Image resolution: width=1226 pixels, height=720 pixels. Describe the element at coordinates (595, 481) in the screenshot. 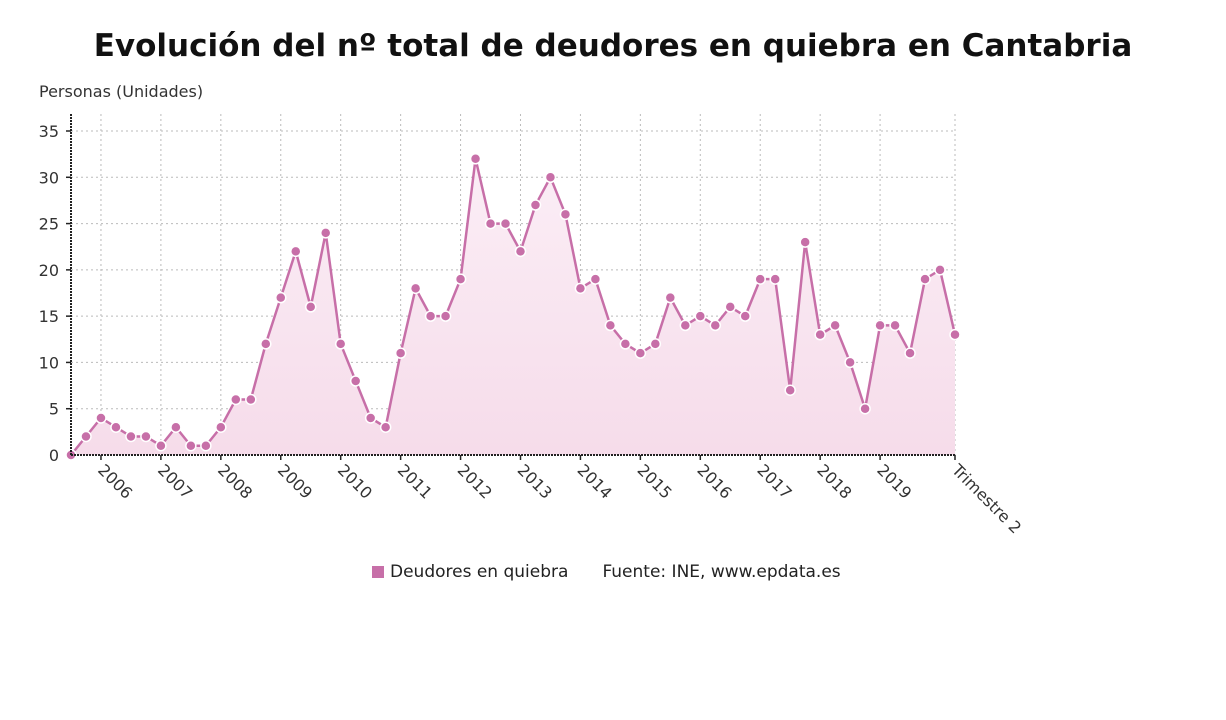

I see `x-tick-label: 2014` at that location.